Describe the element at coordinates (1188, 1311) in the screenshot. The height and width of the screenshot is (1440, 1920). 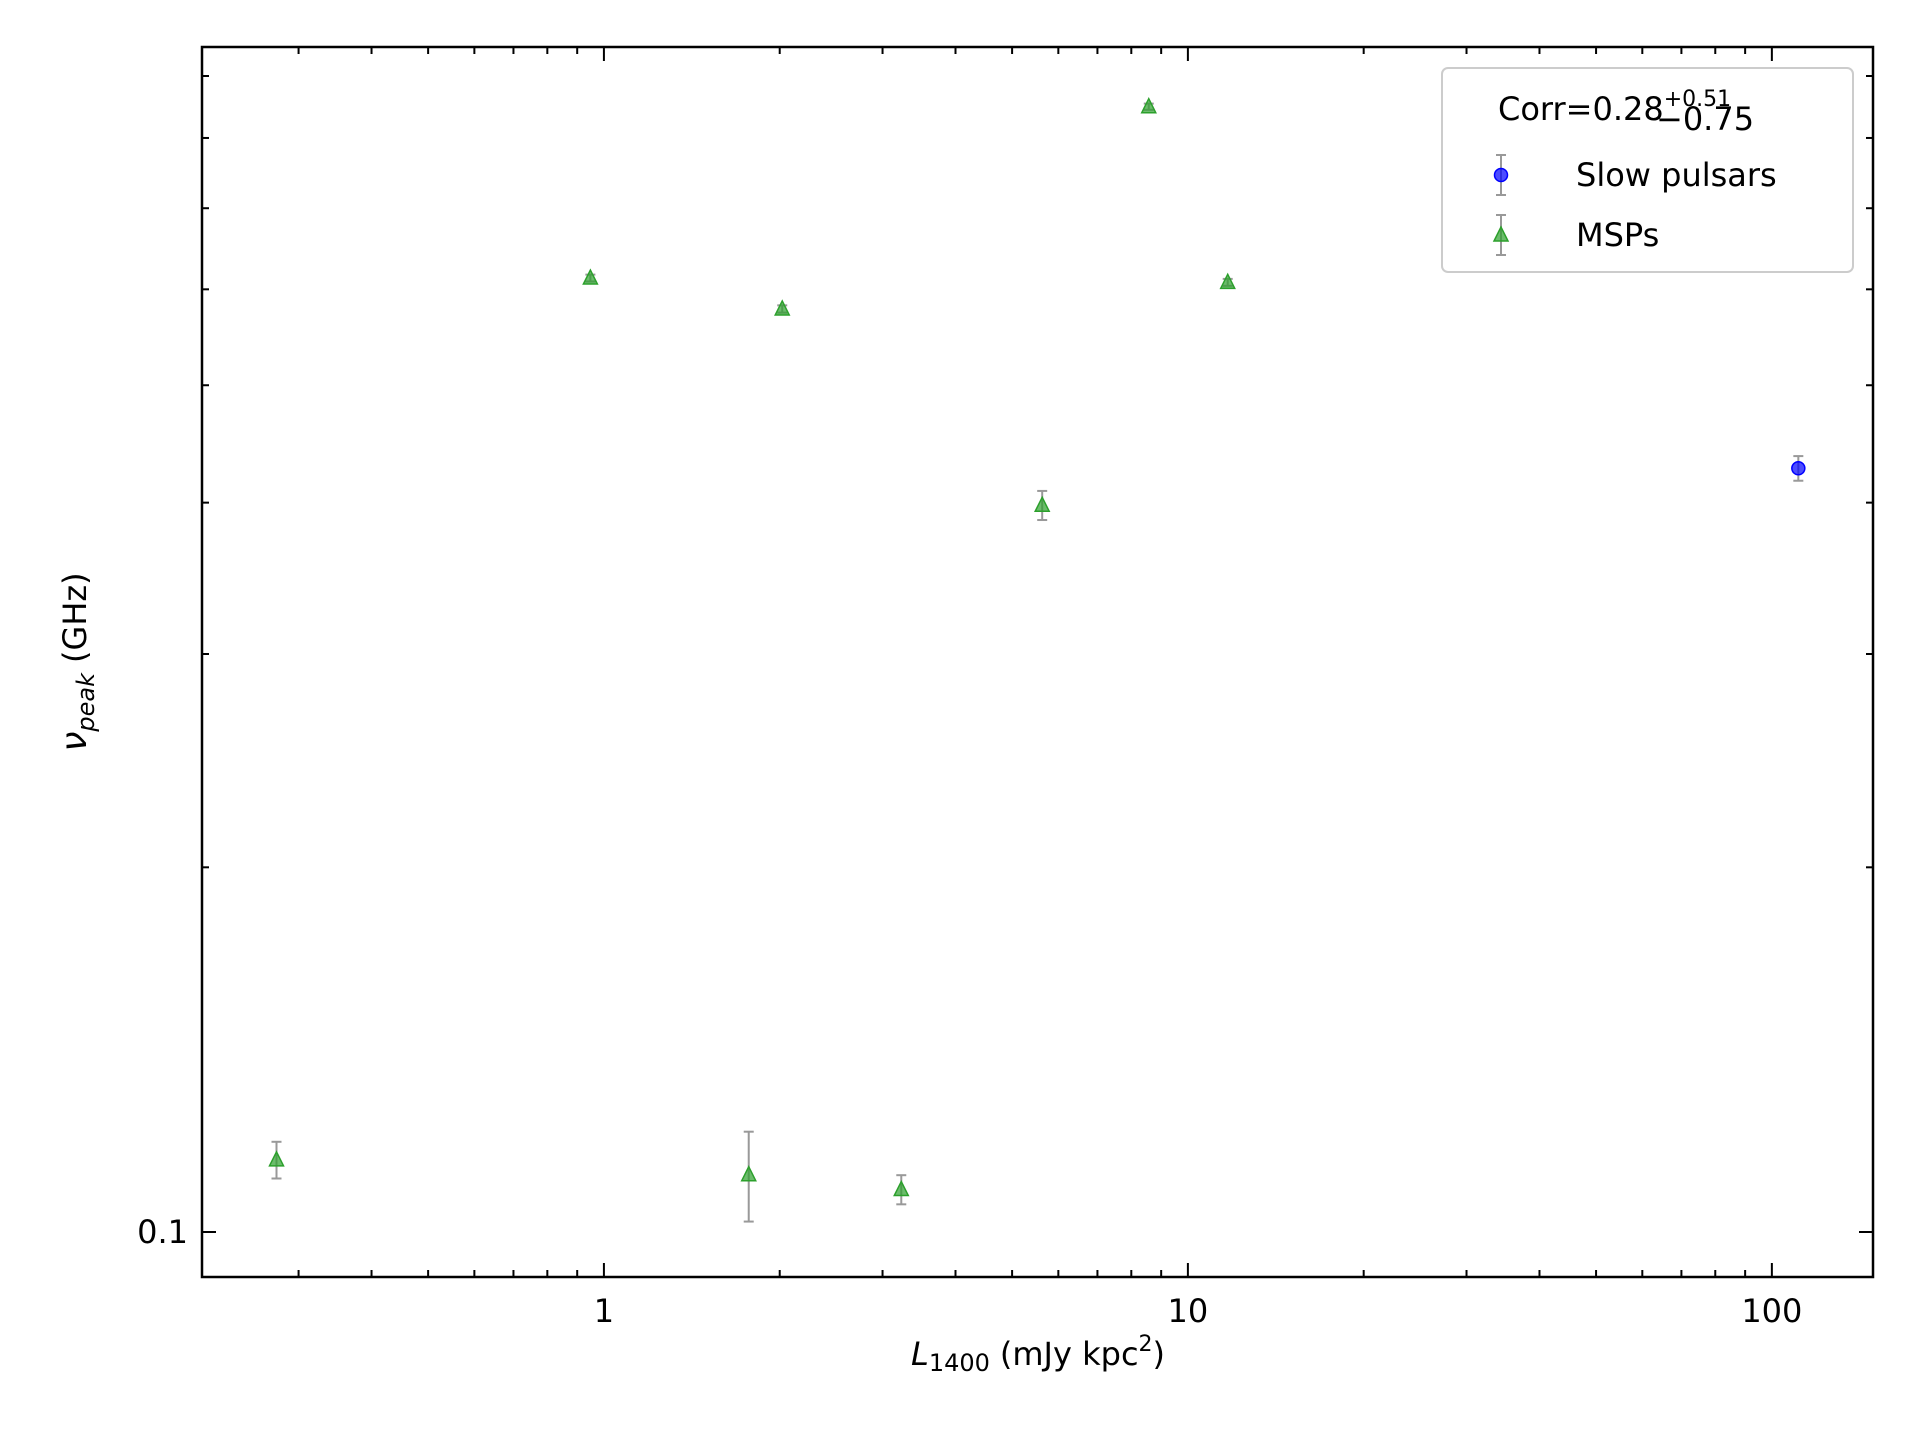
I see `x-tick-label: 10` at that location.